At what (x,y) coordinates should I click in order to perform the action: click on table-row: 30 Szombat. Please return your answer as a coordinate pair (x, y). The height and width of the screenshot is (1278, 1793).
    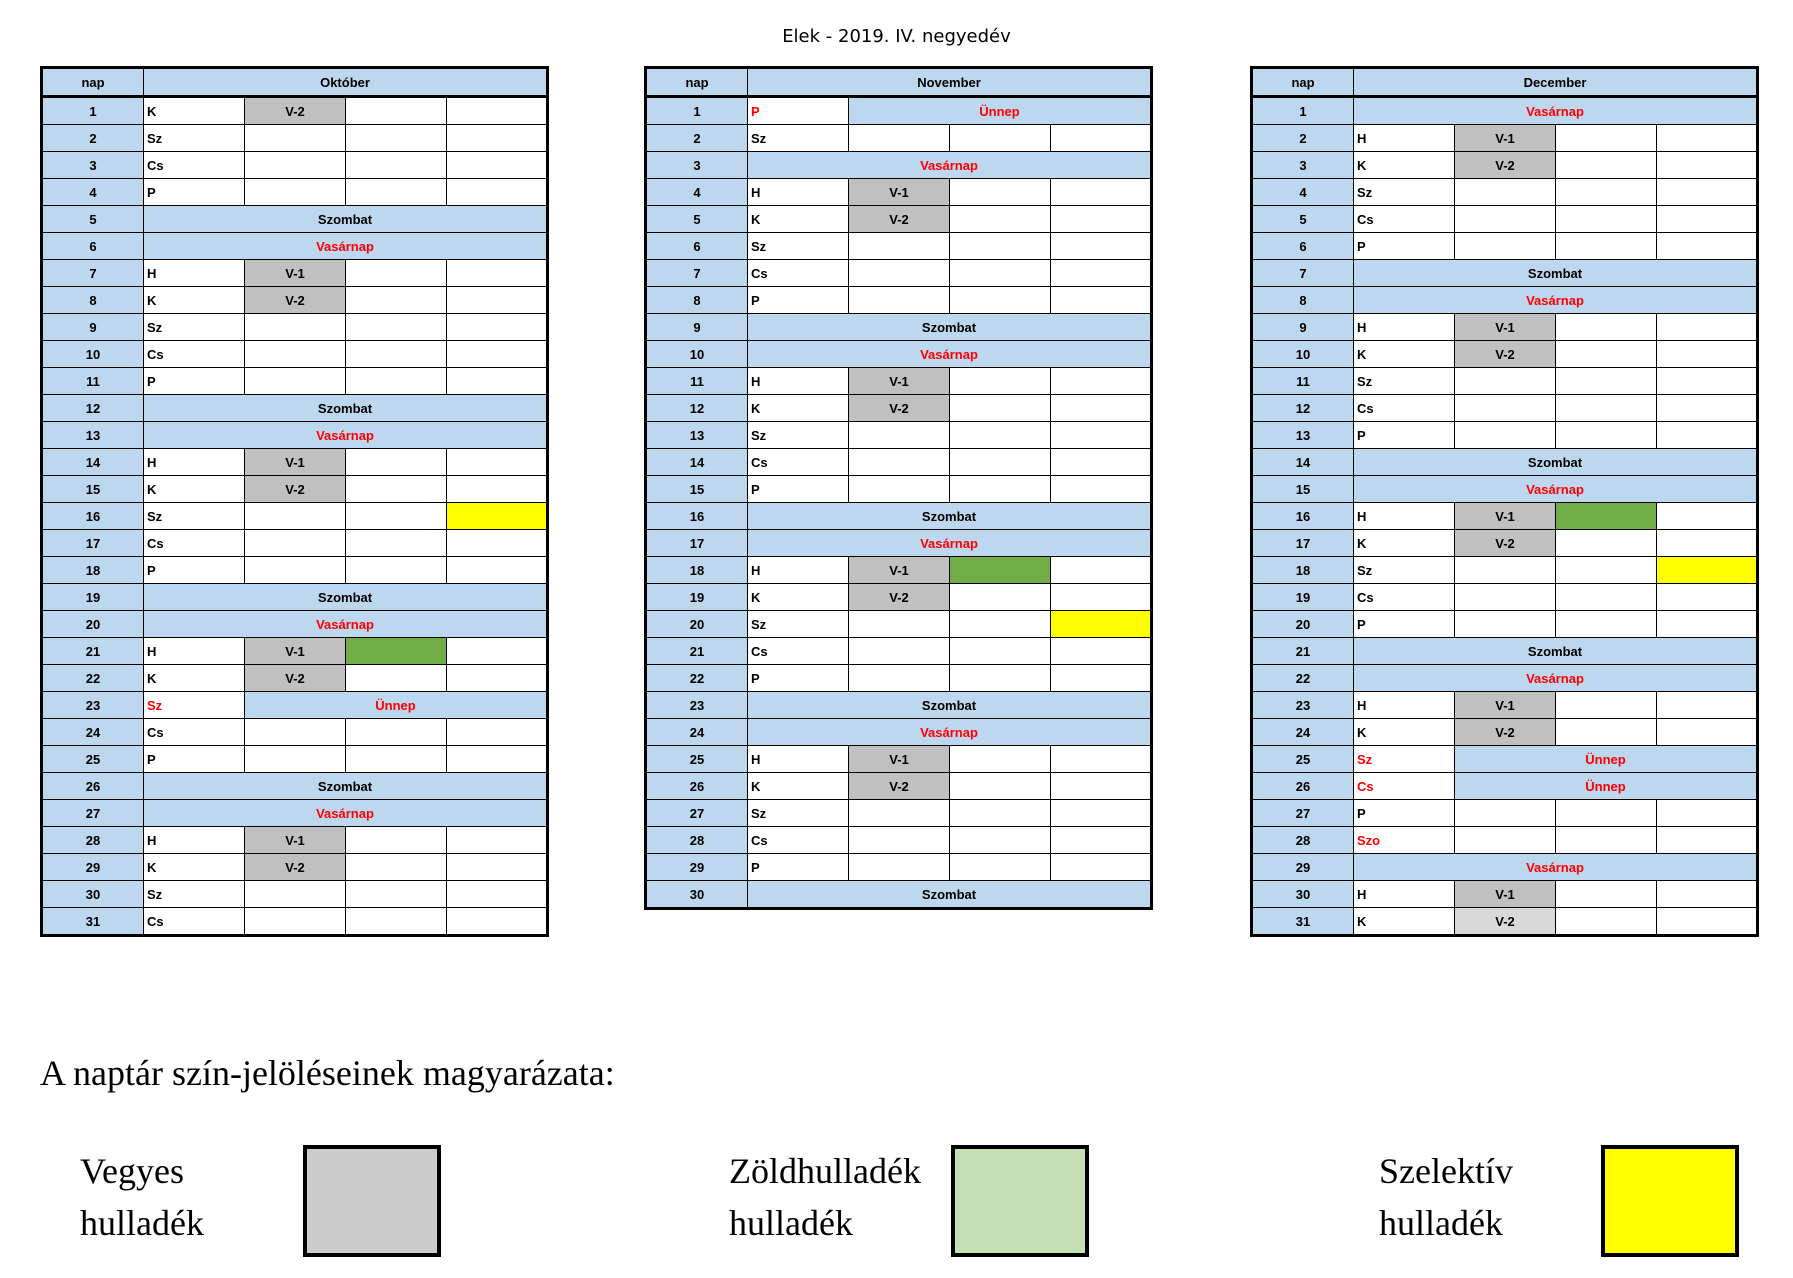
    Looking at the image, I should click on (899, 894).